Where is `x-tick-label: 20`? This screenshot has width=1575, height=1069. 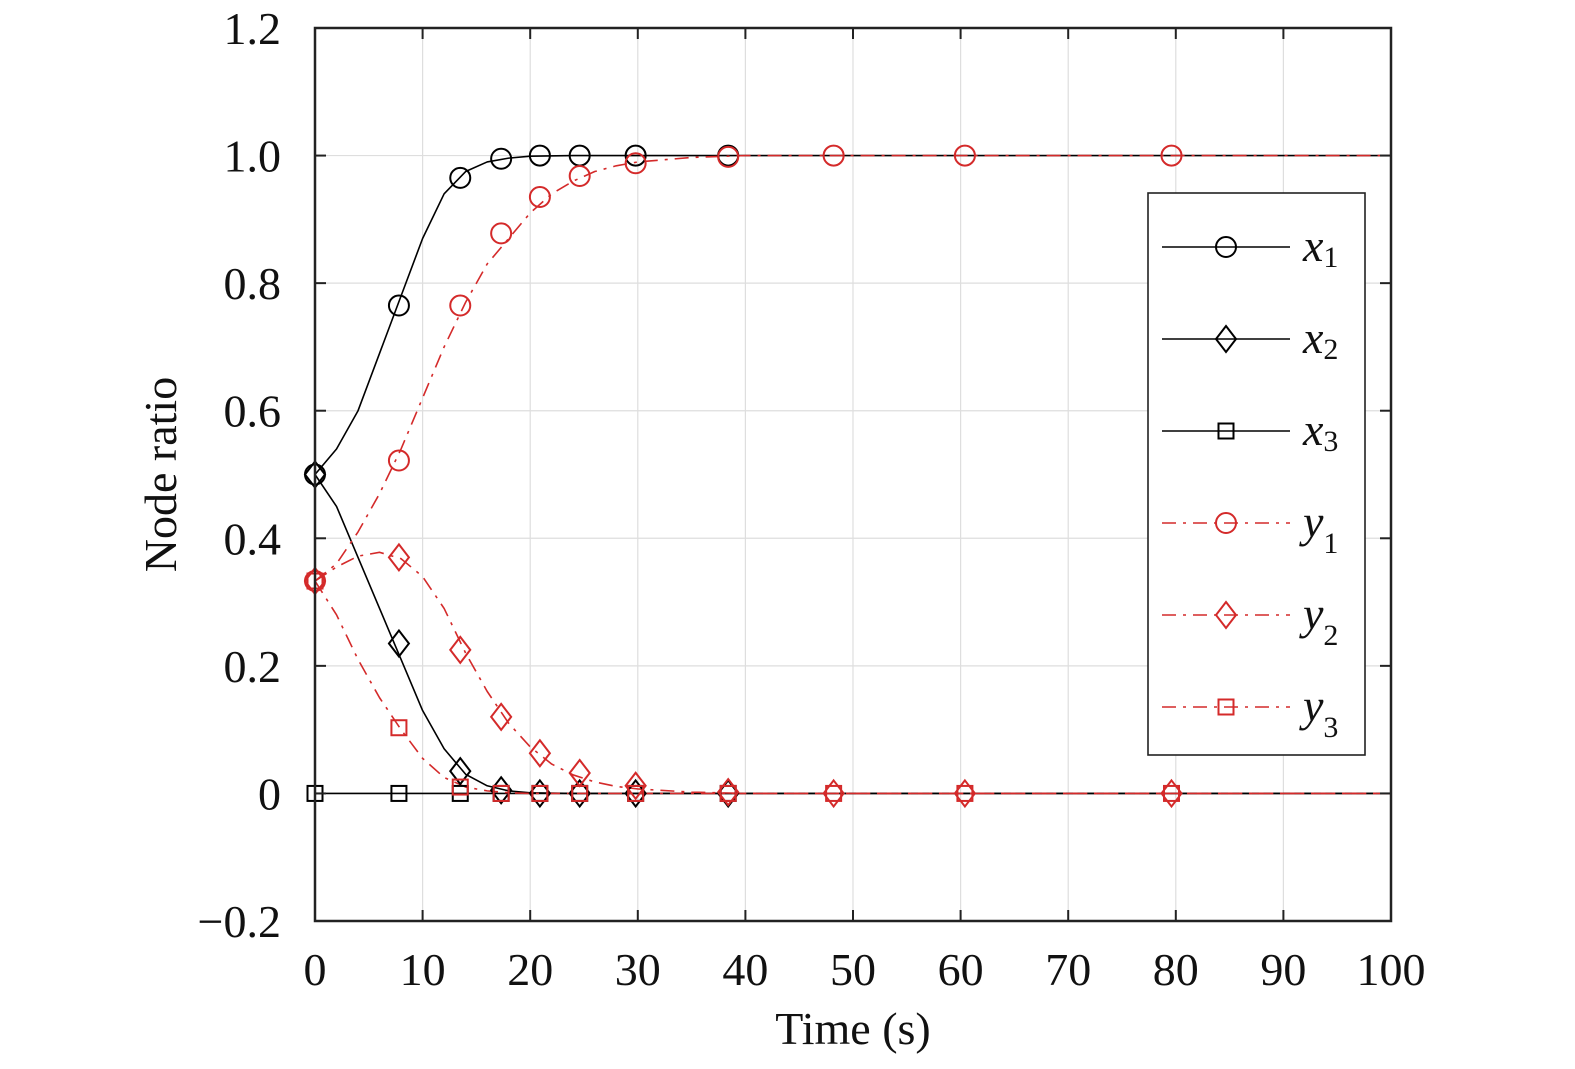
x-tick-label: 20 is located at coordinates (530, 969).